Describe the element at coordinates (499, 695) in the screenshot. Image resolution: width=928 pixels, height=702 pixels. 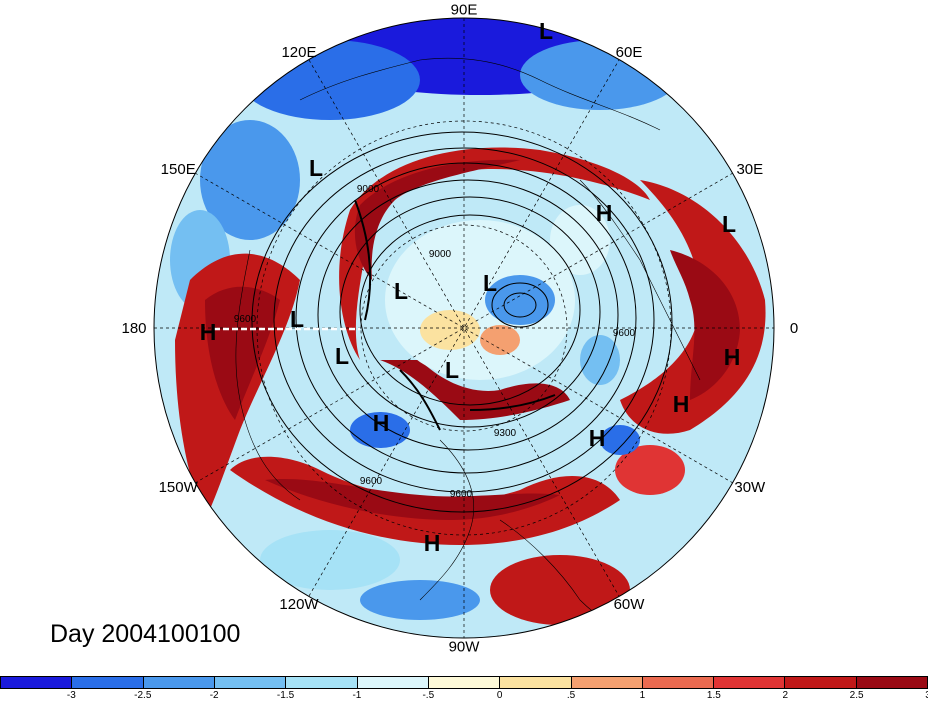
I see `colorbar-tick-label: 0` at that location.